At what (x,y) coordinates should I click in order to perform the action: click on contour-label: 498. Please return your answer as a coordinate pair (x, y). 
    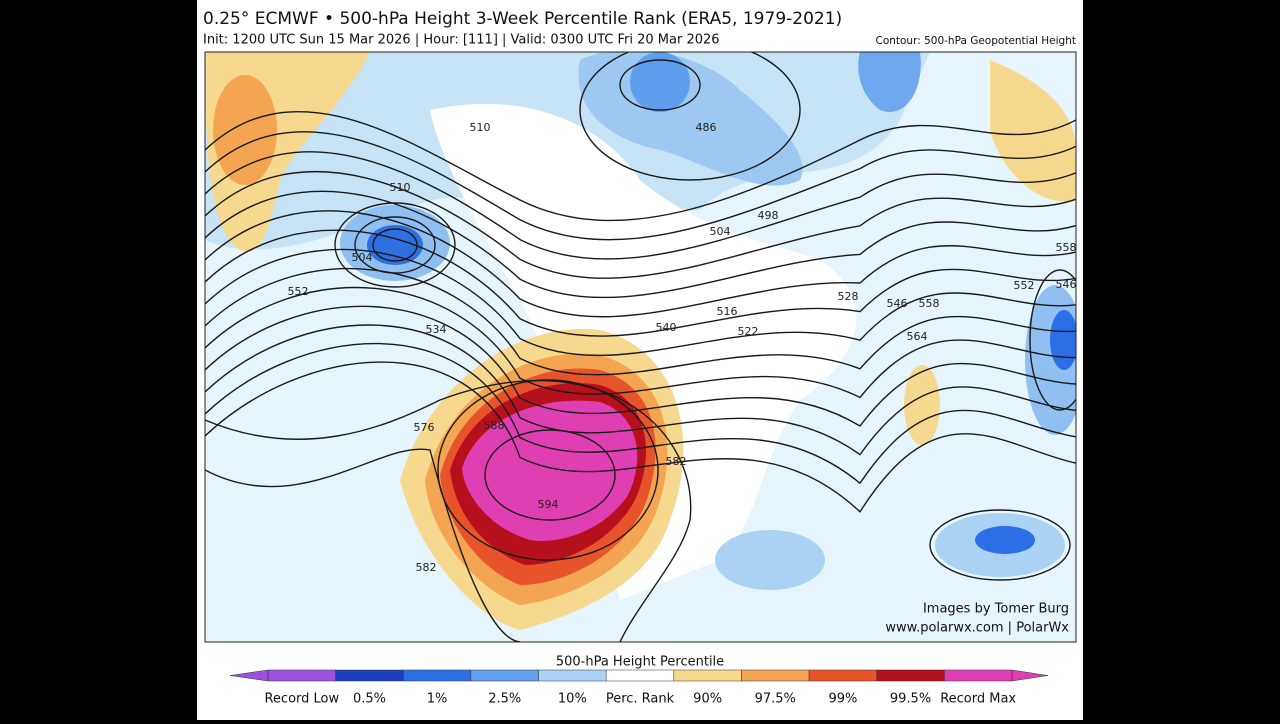
    Looking at the image, I should click on (768, 215).